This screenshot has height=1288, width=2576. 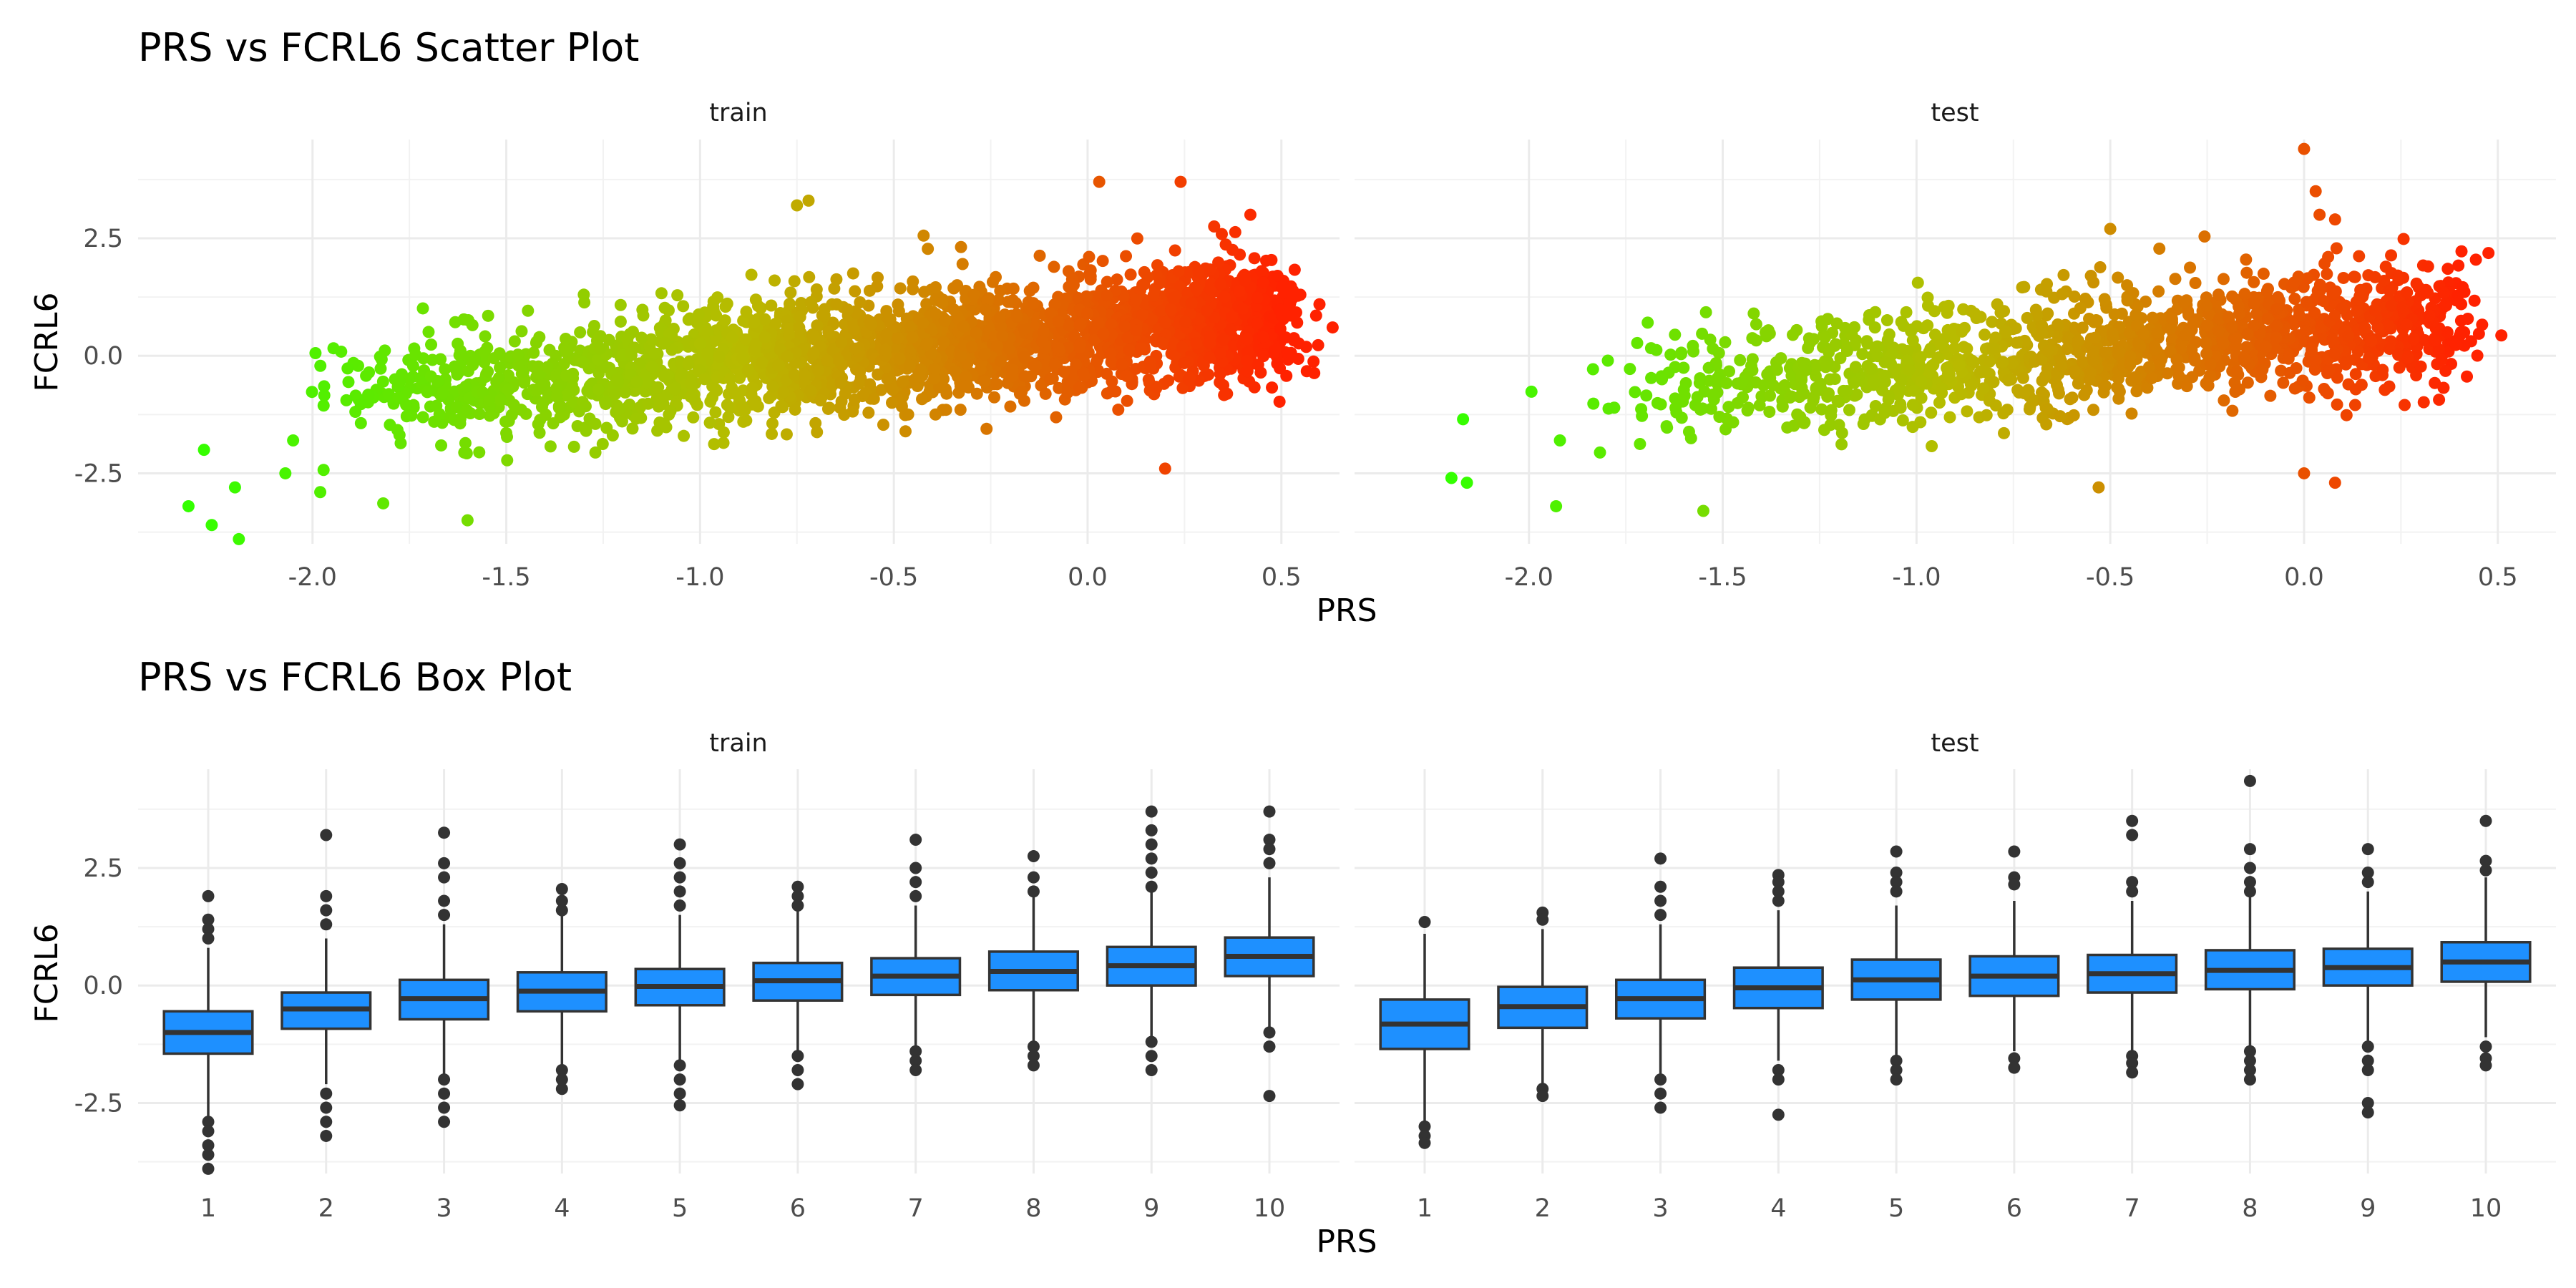 What do you see at coordinates (103, 239) in the screenshot?
I see `y-tick-label: 2.5` at bounding box center [103, 239].